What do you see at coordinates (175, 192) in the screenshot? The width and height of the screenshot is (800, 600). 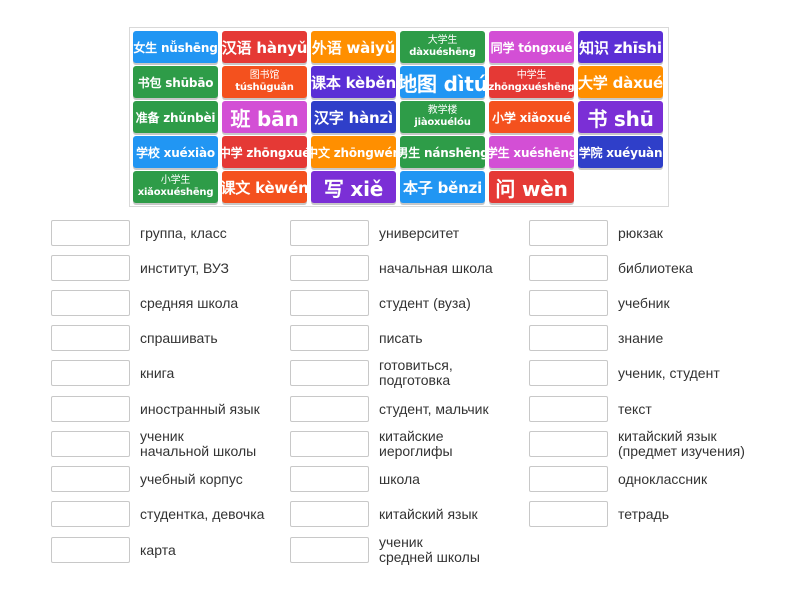 I see `tile-pinyin: xiǎoxuéshēng` at bounding box center [175, 192].